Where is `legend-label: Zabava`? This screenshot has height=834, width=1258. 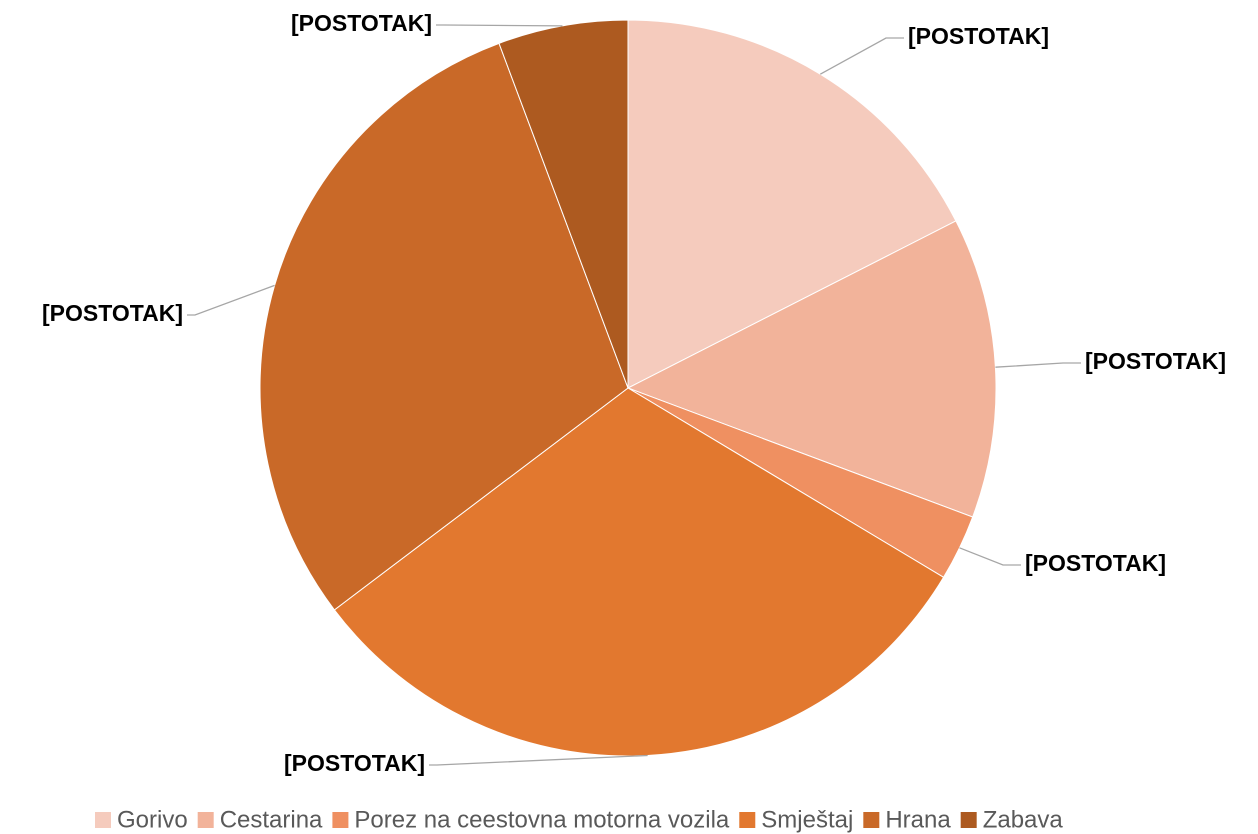
legend-label: Zabava is located at coordinates (1023, 819).